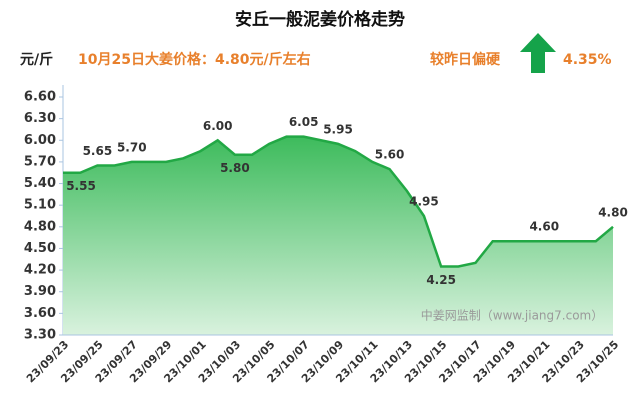 The height and width of the screenshot is (410, 640). I want to click on value-label: 5.95, so click(338, 129).